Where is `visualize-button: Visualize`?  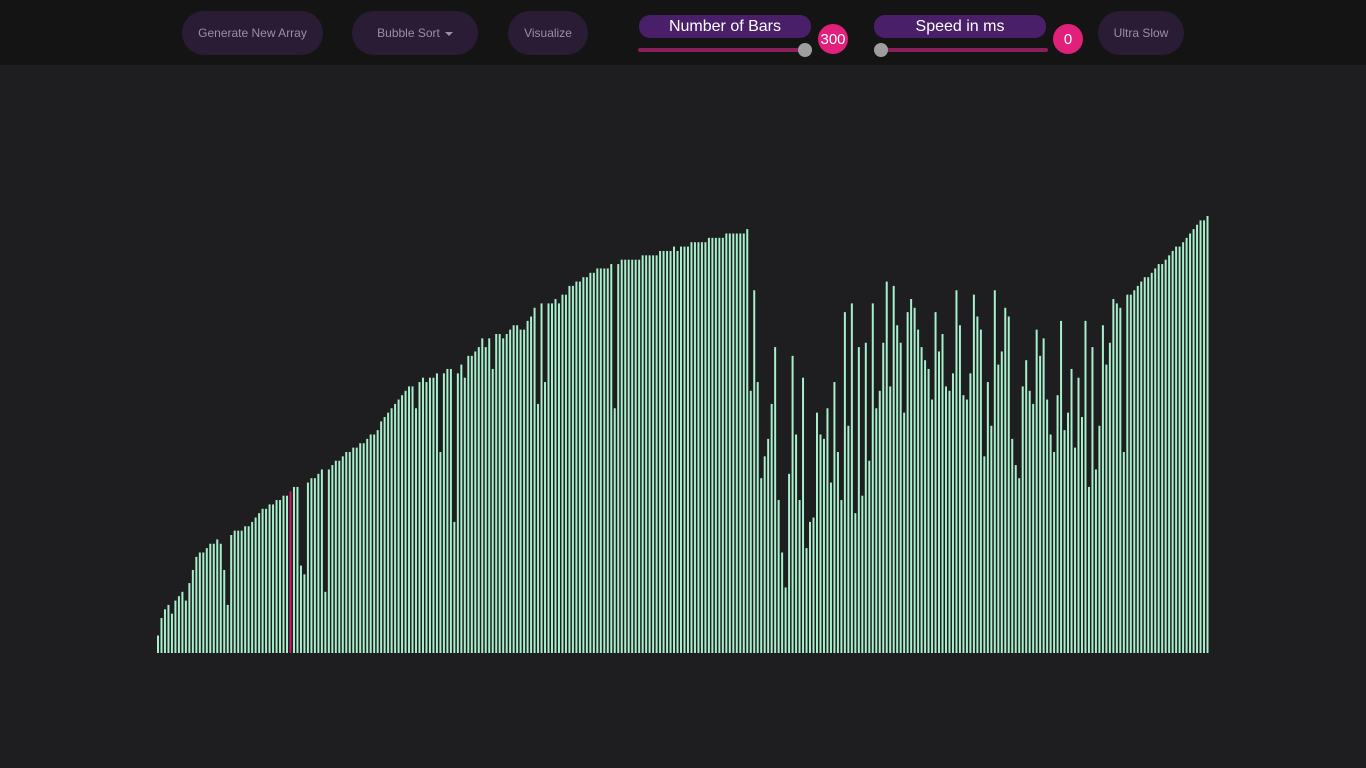 visualize-button: Visualize is located at coordinates (548, 33).